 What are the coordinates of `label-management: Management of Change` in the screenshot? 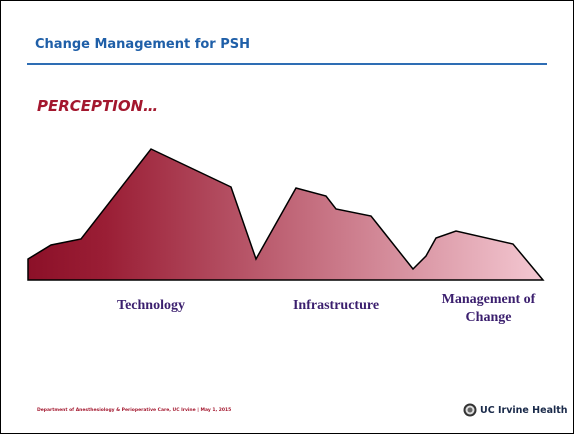 It's located at (488, 308).